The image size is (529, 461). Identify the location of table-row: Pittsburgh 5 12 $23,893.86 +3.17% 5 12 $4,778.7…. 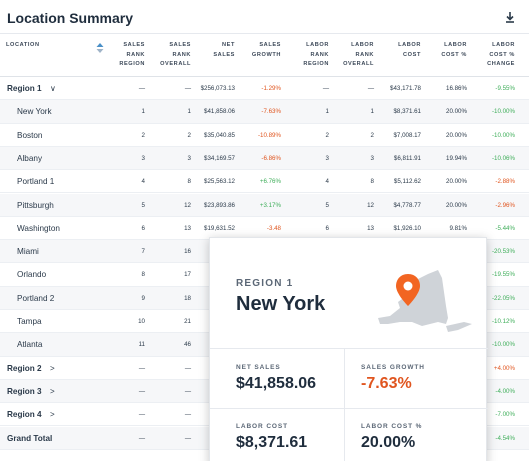
(264, 205).